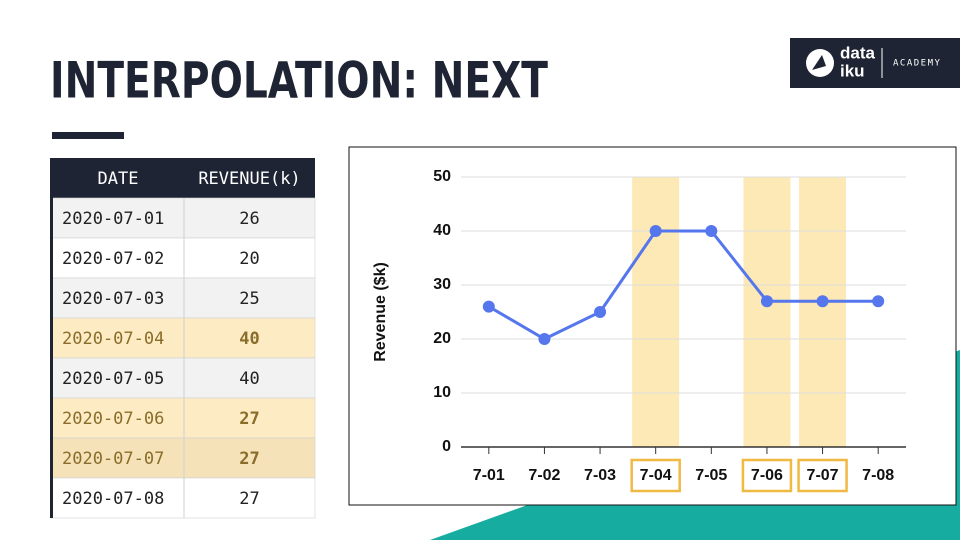 Image resolution: width=960 pixels, height=545 pixels. What do you see at coordinates (249, 259) in the screenshot?
I see `cell-revenue: 20` at bounding box center [249, 259].